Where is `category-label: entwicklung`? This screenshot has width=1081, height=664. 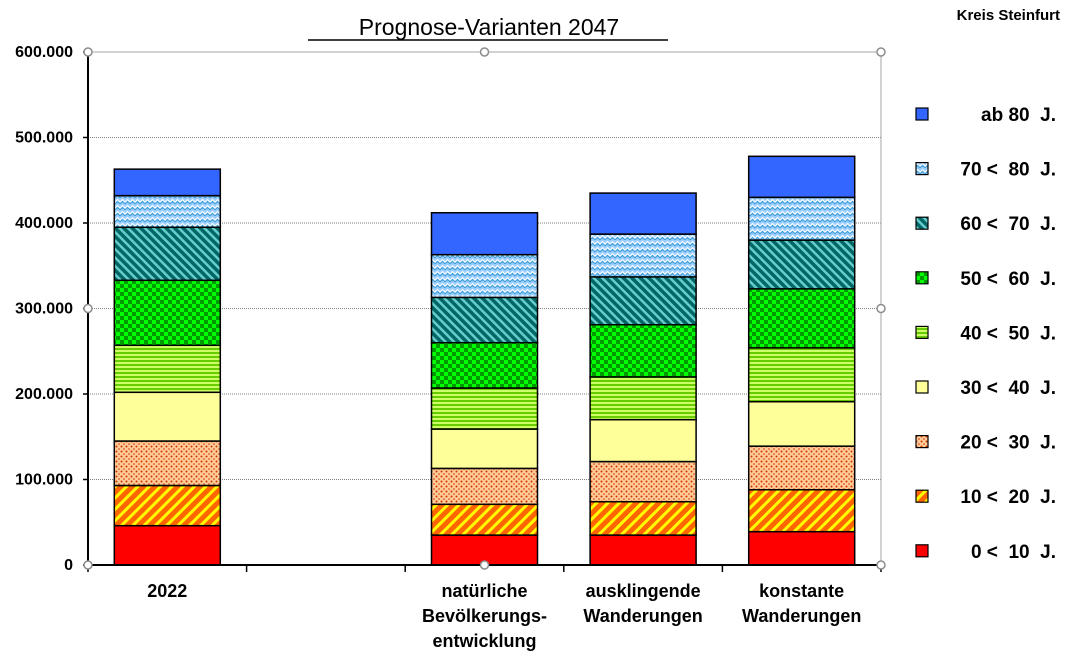
category-label: entwicklung is located at coordinates (484, 641).